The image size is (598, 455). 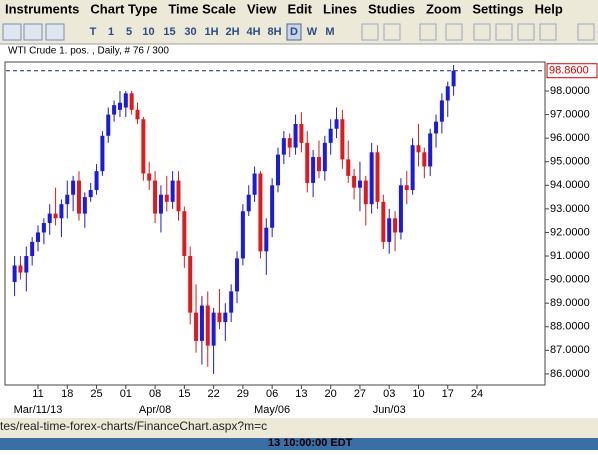 I want to click on menu-item: Time Scale, so click(x=202, y=8).